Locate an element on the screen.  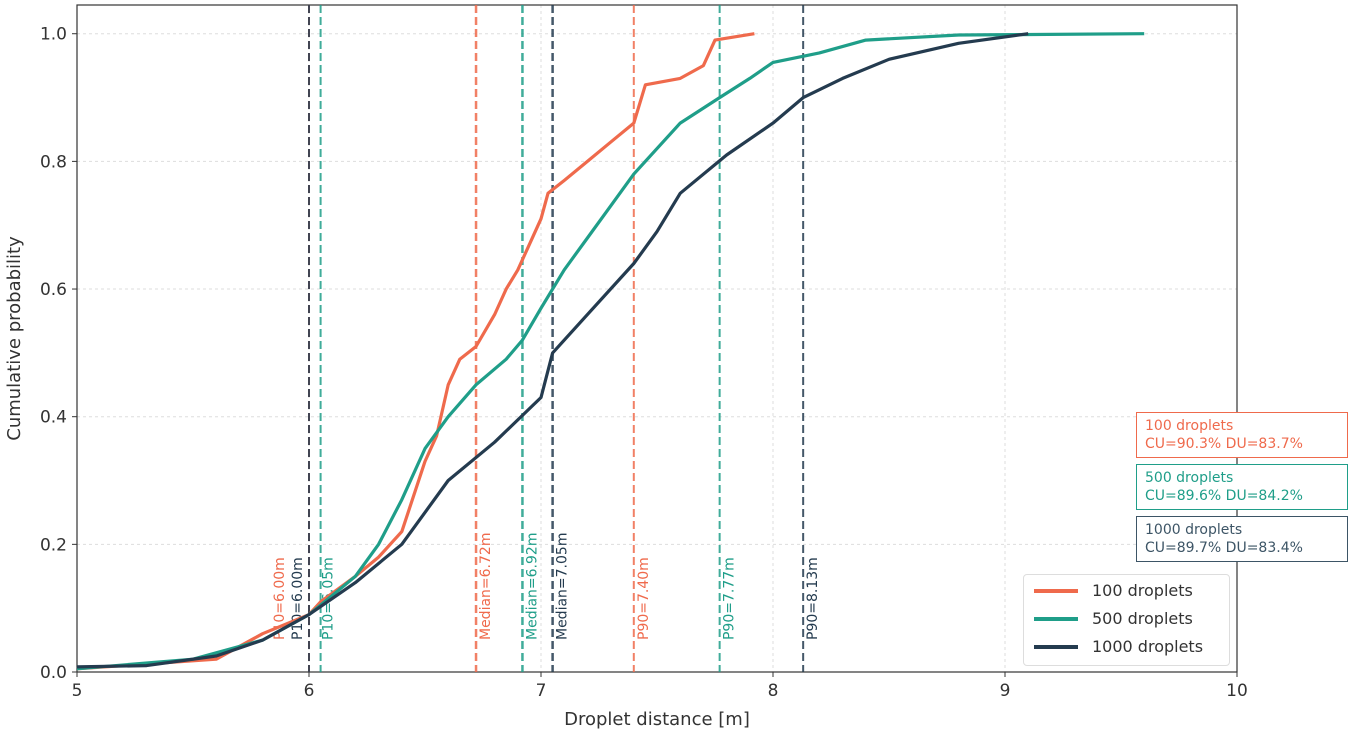
x-tick-label: 10 is located at coordinates (1237, 691).